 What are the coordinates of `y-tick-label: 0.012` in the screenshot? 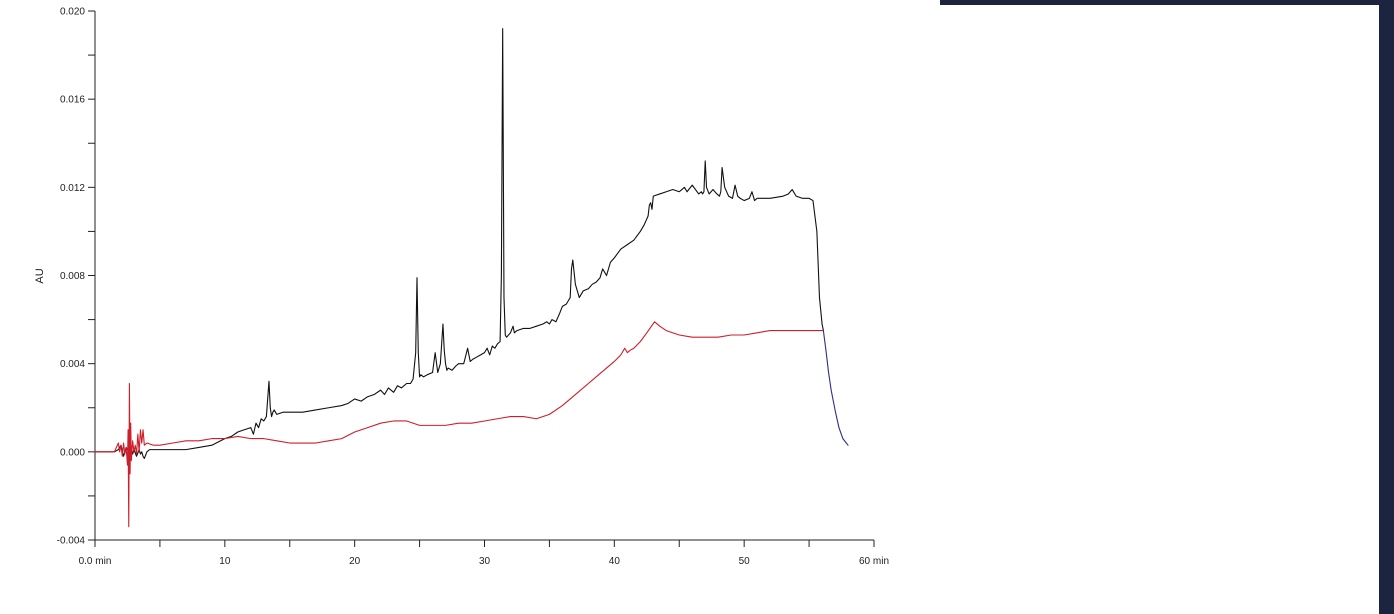 It's located at (72, 188).